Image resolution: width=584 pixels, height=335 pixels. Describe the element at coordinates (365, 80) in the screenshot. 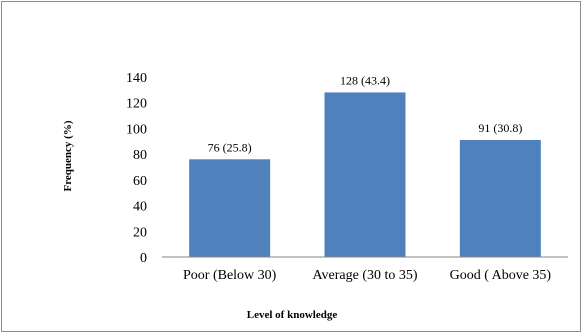

I see `data-label: 128 (43.4)` at that location.